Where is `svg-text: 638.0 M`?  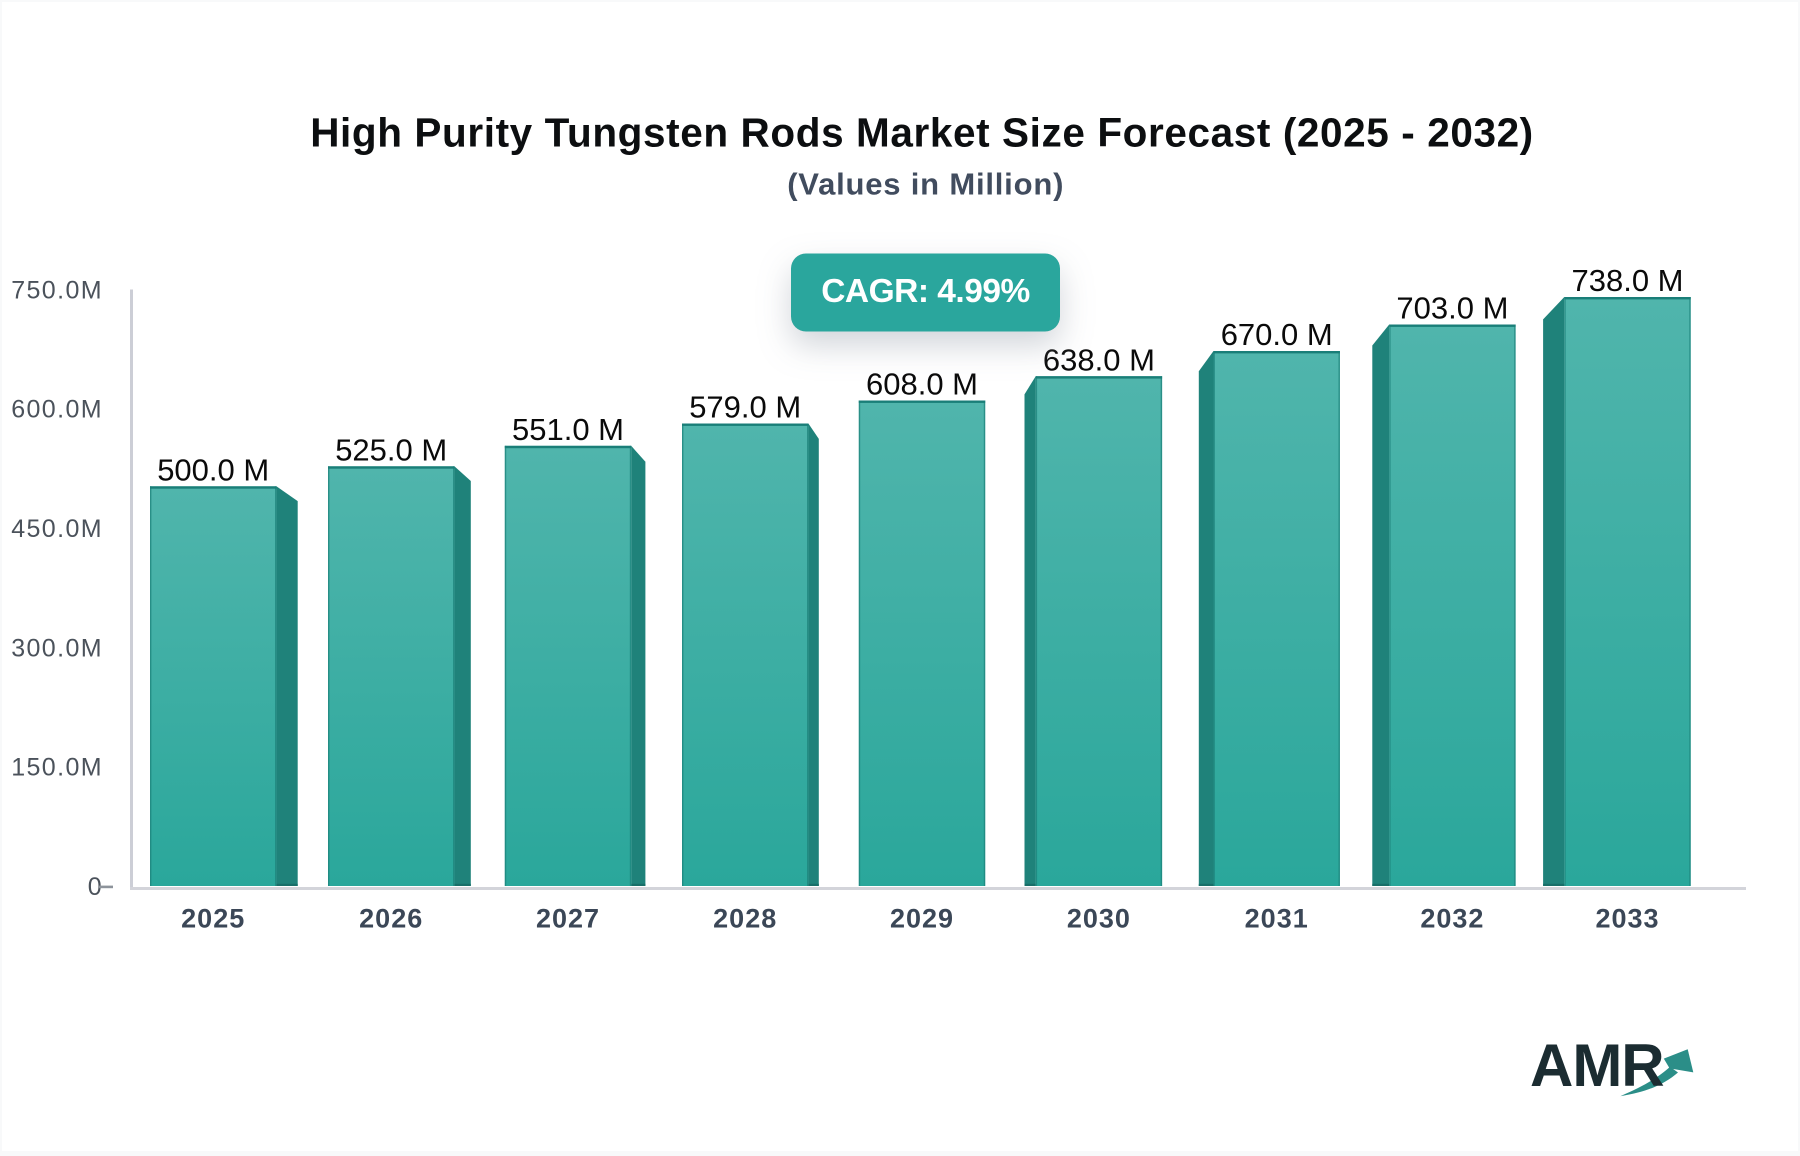
svg-text: 638.0 M is located at coordinates (1099, 359).